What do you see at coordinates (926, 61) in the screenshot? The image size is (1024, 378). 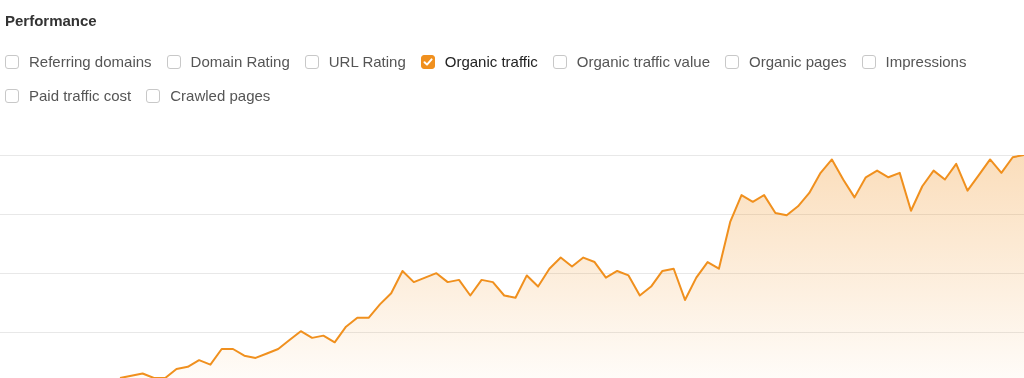 I see `text: Impressions` at bounding box center [926, 61].